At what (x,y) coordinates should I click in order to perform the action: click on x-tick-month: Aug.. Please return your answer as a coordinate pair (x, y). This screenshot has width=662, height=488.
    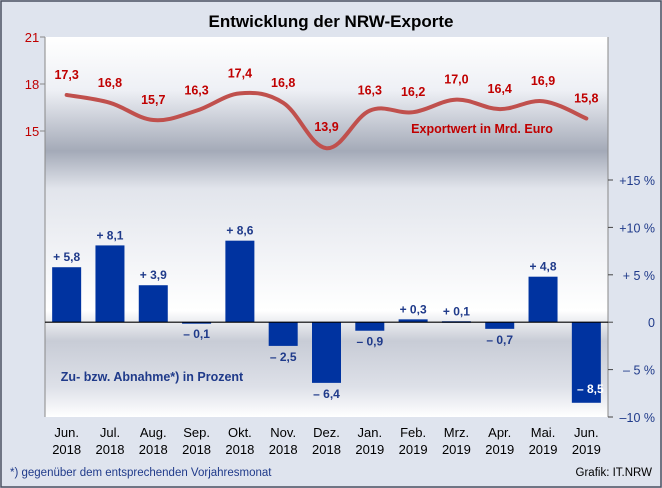
    Looking at the image, I should click on (153, 432).